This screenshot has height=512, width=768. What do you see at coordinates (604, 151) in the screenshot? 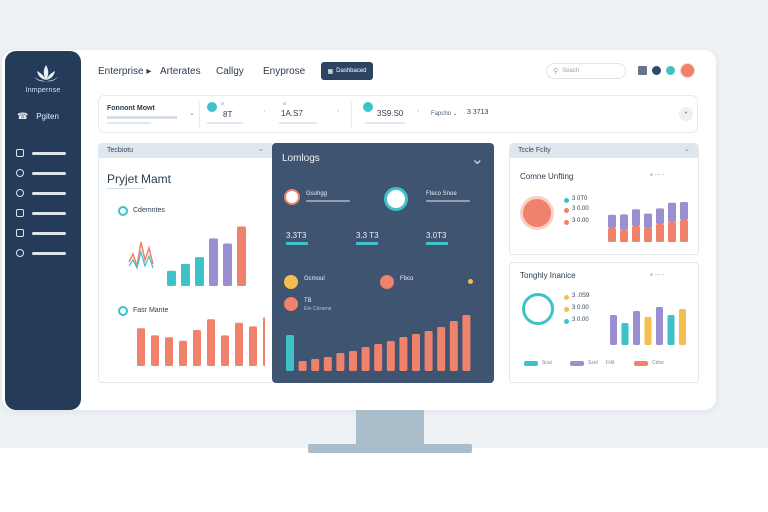
I see `right-top-card-header: Tccle Fclty ⌄` at bounding box center [604, 151].